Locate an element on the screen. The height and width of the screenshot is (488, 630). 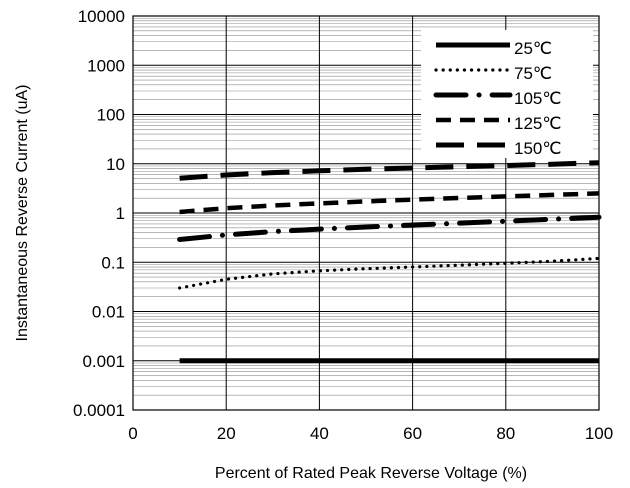
y-tick-label: 1 is located at coordinates (120, 213).